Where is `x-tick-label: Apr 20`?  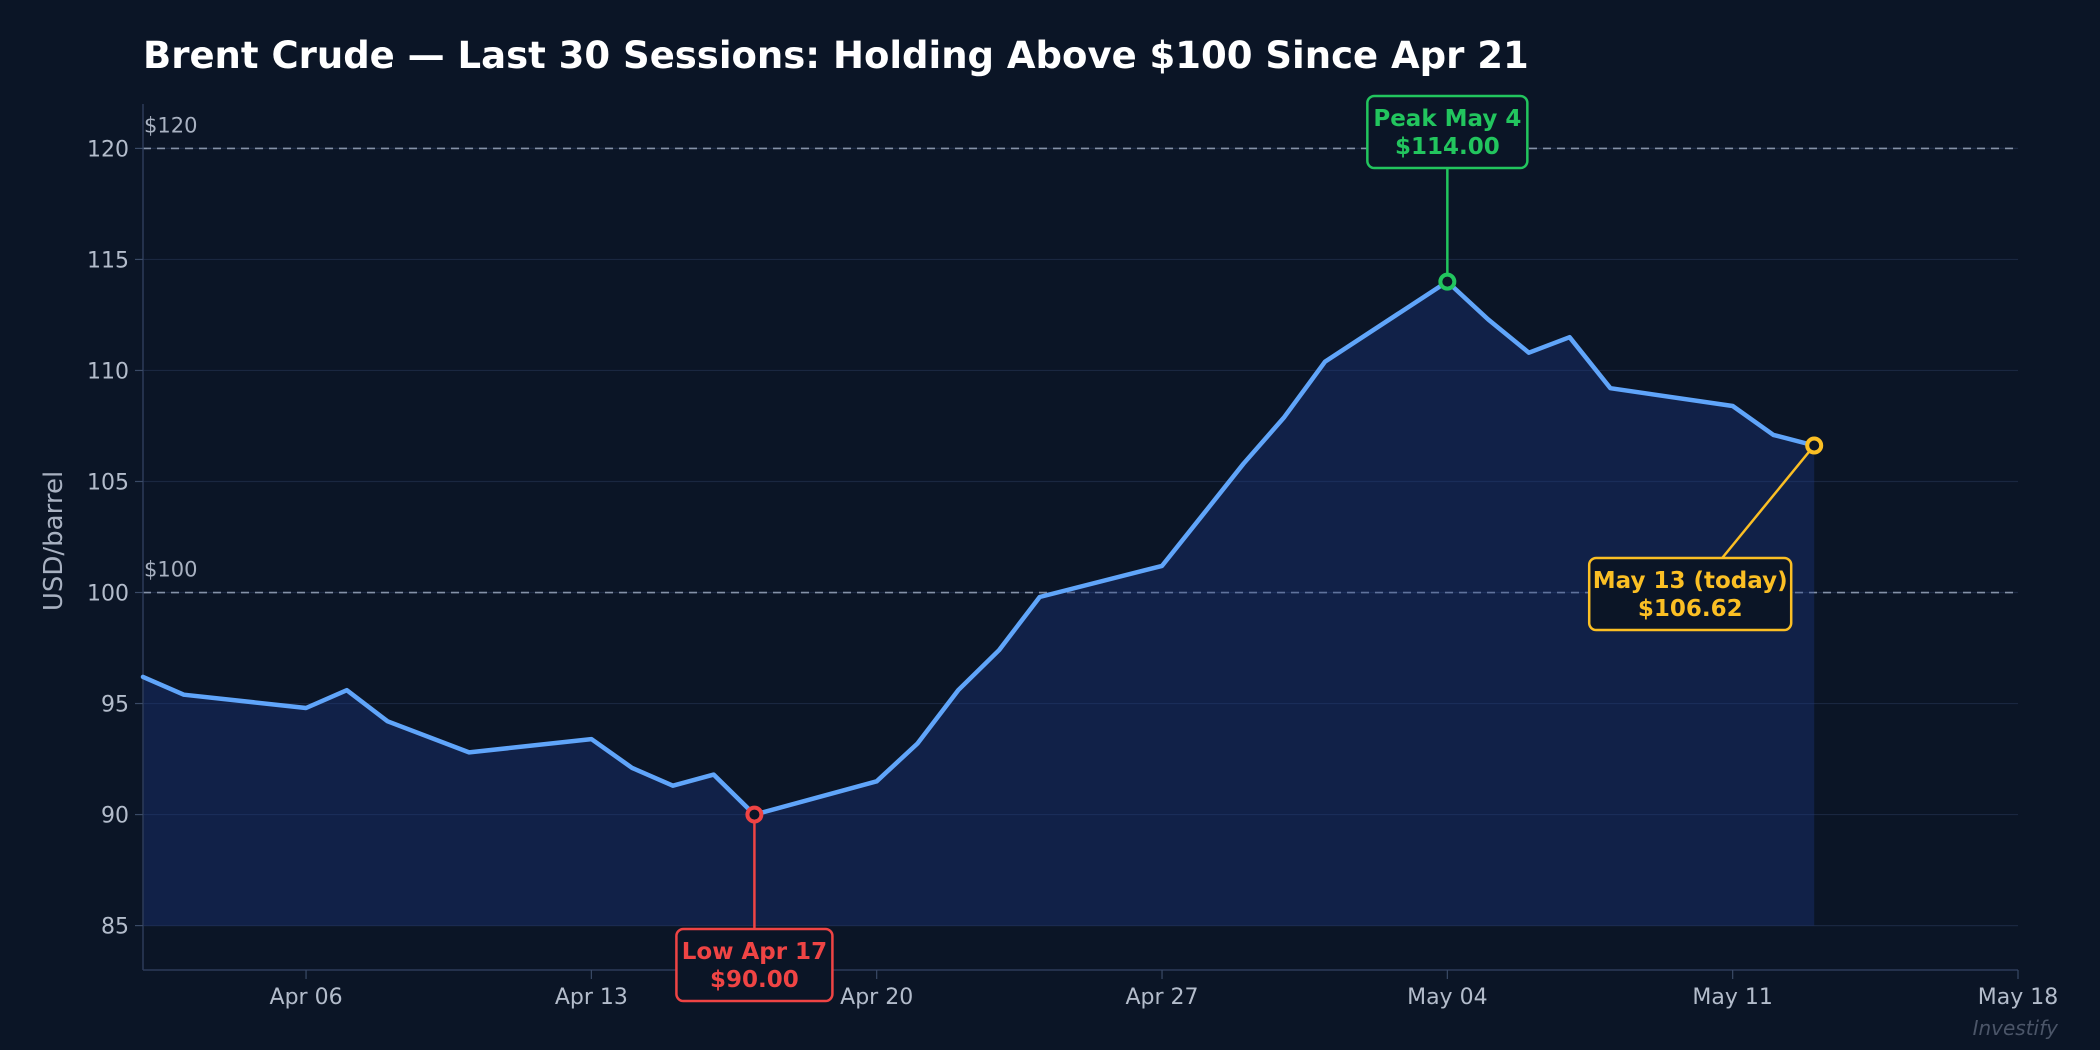
x-tick-label: Apr 20 is located at coordinates (876, 997).